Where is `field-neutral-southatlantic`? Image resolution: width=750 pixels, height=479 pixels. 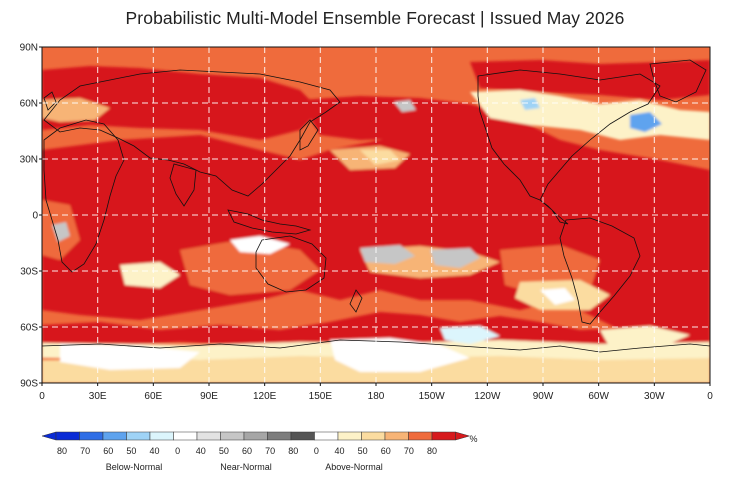
field-neutral-southatlantic is located at coordinates (557, 296).